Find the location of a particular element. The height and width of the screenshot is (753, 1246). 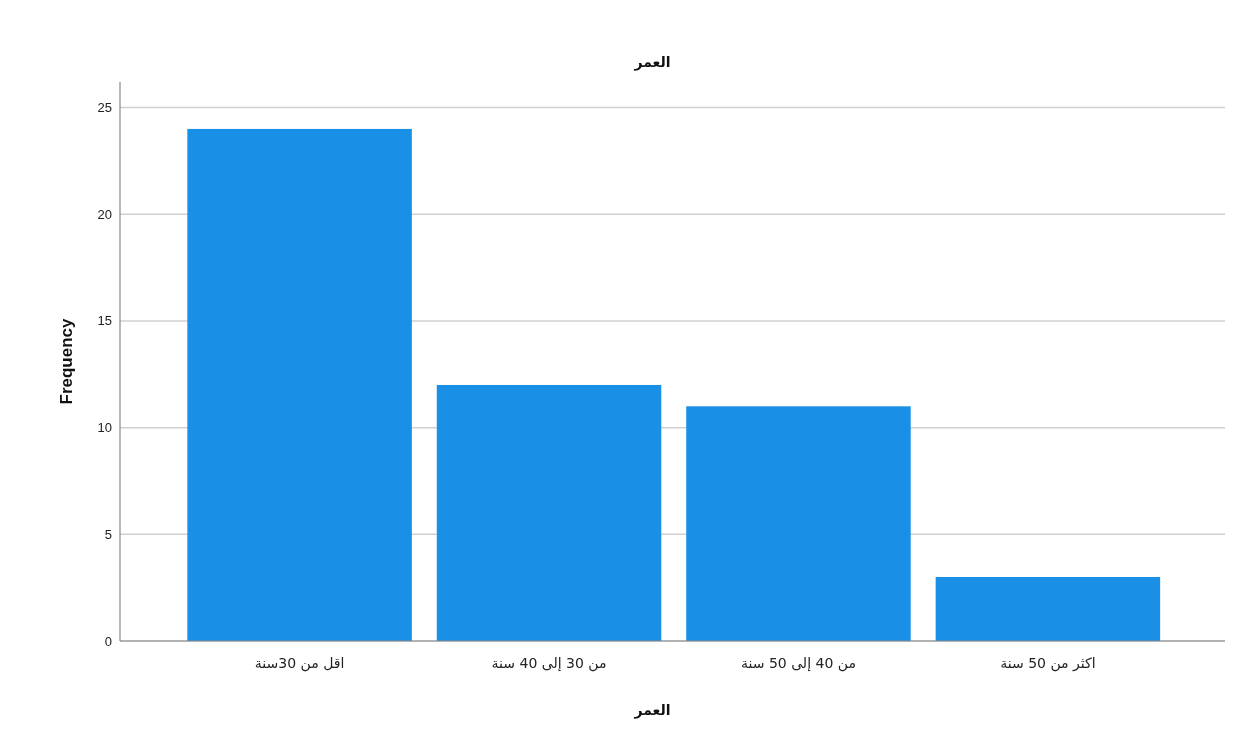

y-tick-label: 15 is located at coordinates (104, 321).